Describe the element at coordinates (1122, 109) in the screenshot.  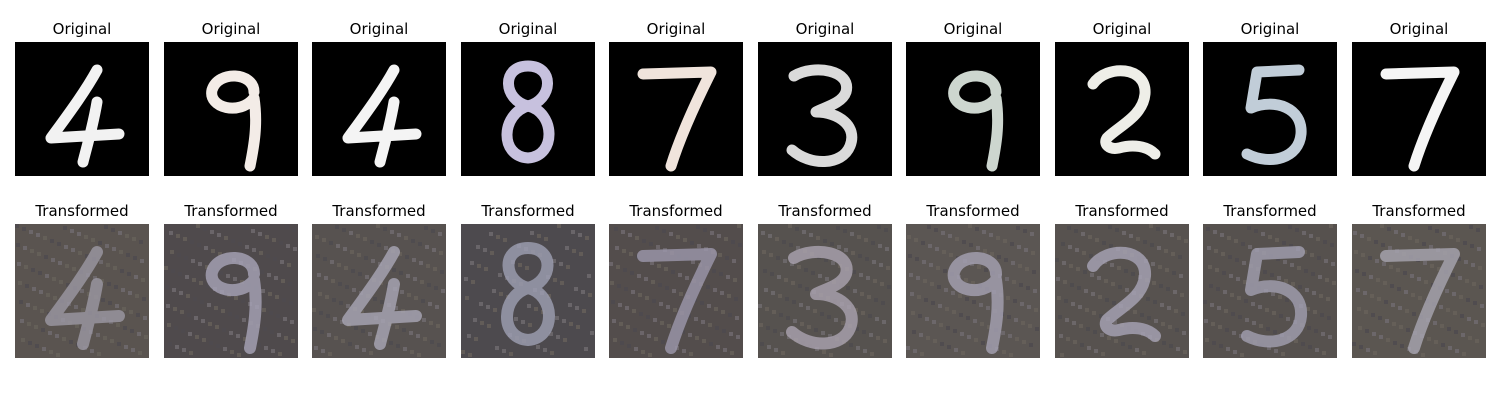
I see `image-background` at that location.